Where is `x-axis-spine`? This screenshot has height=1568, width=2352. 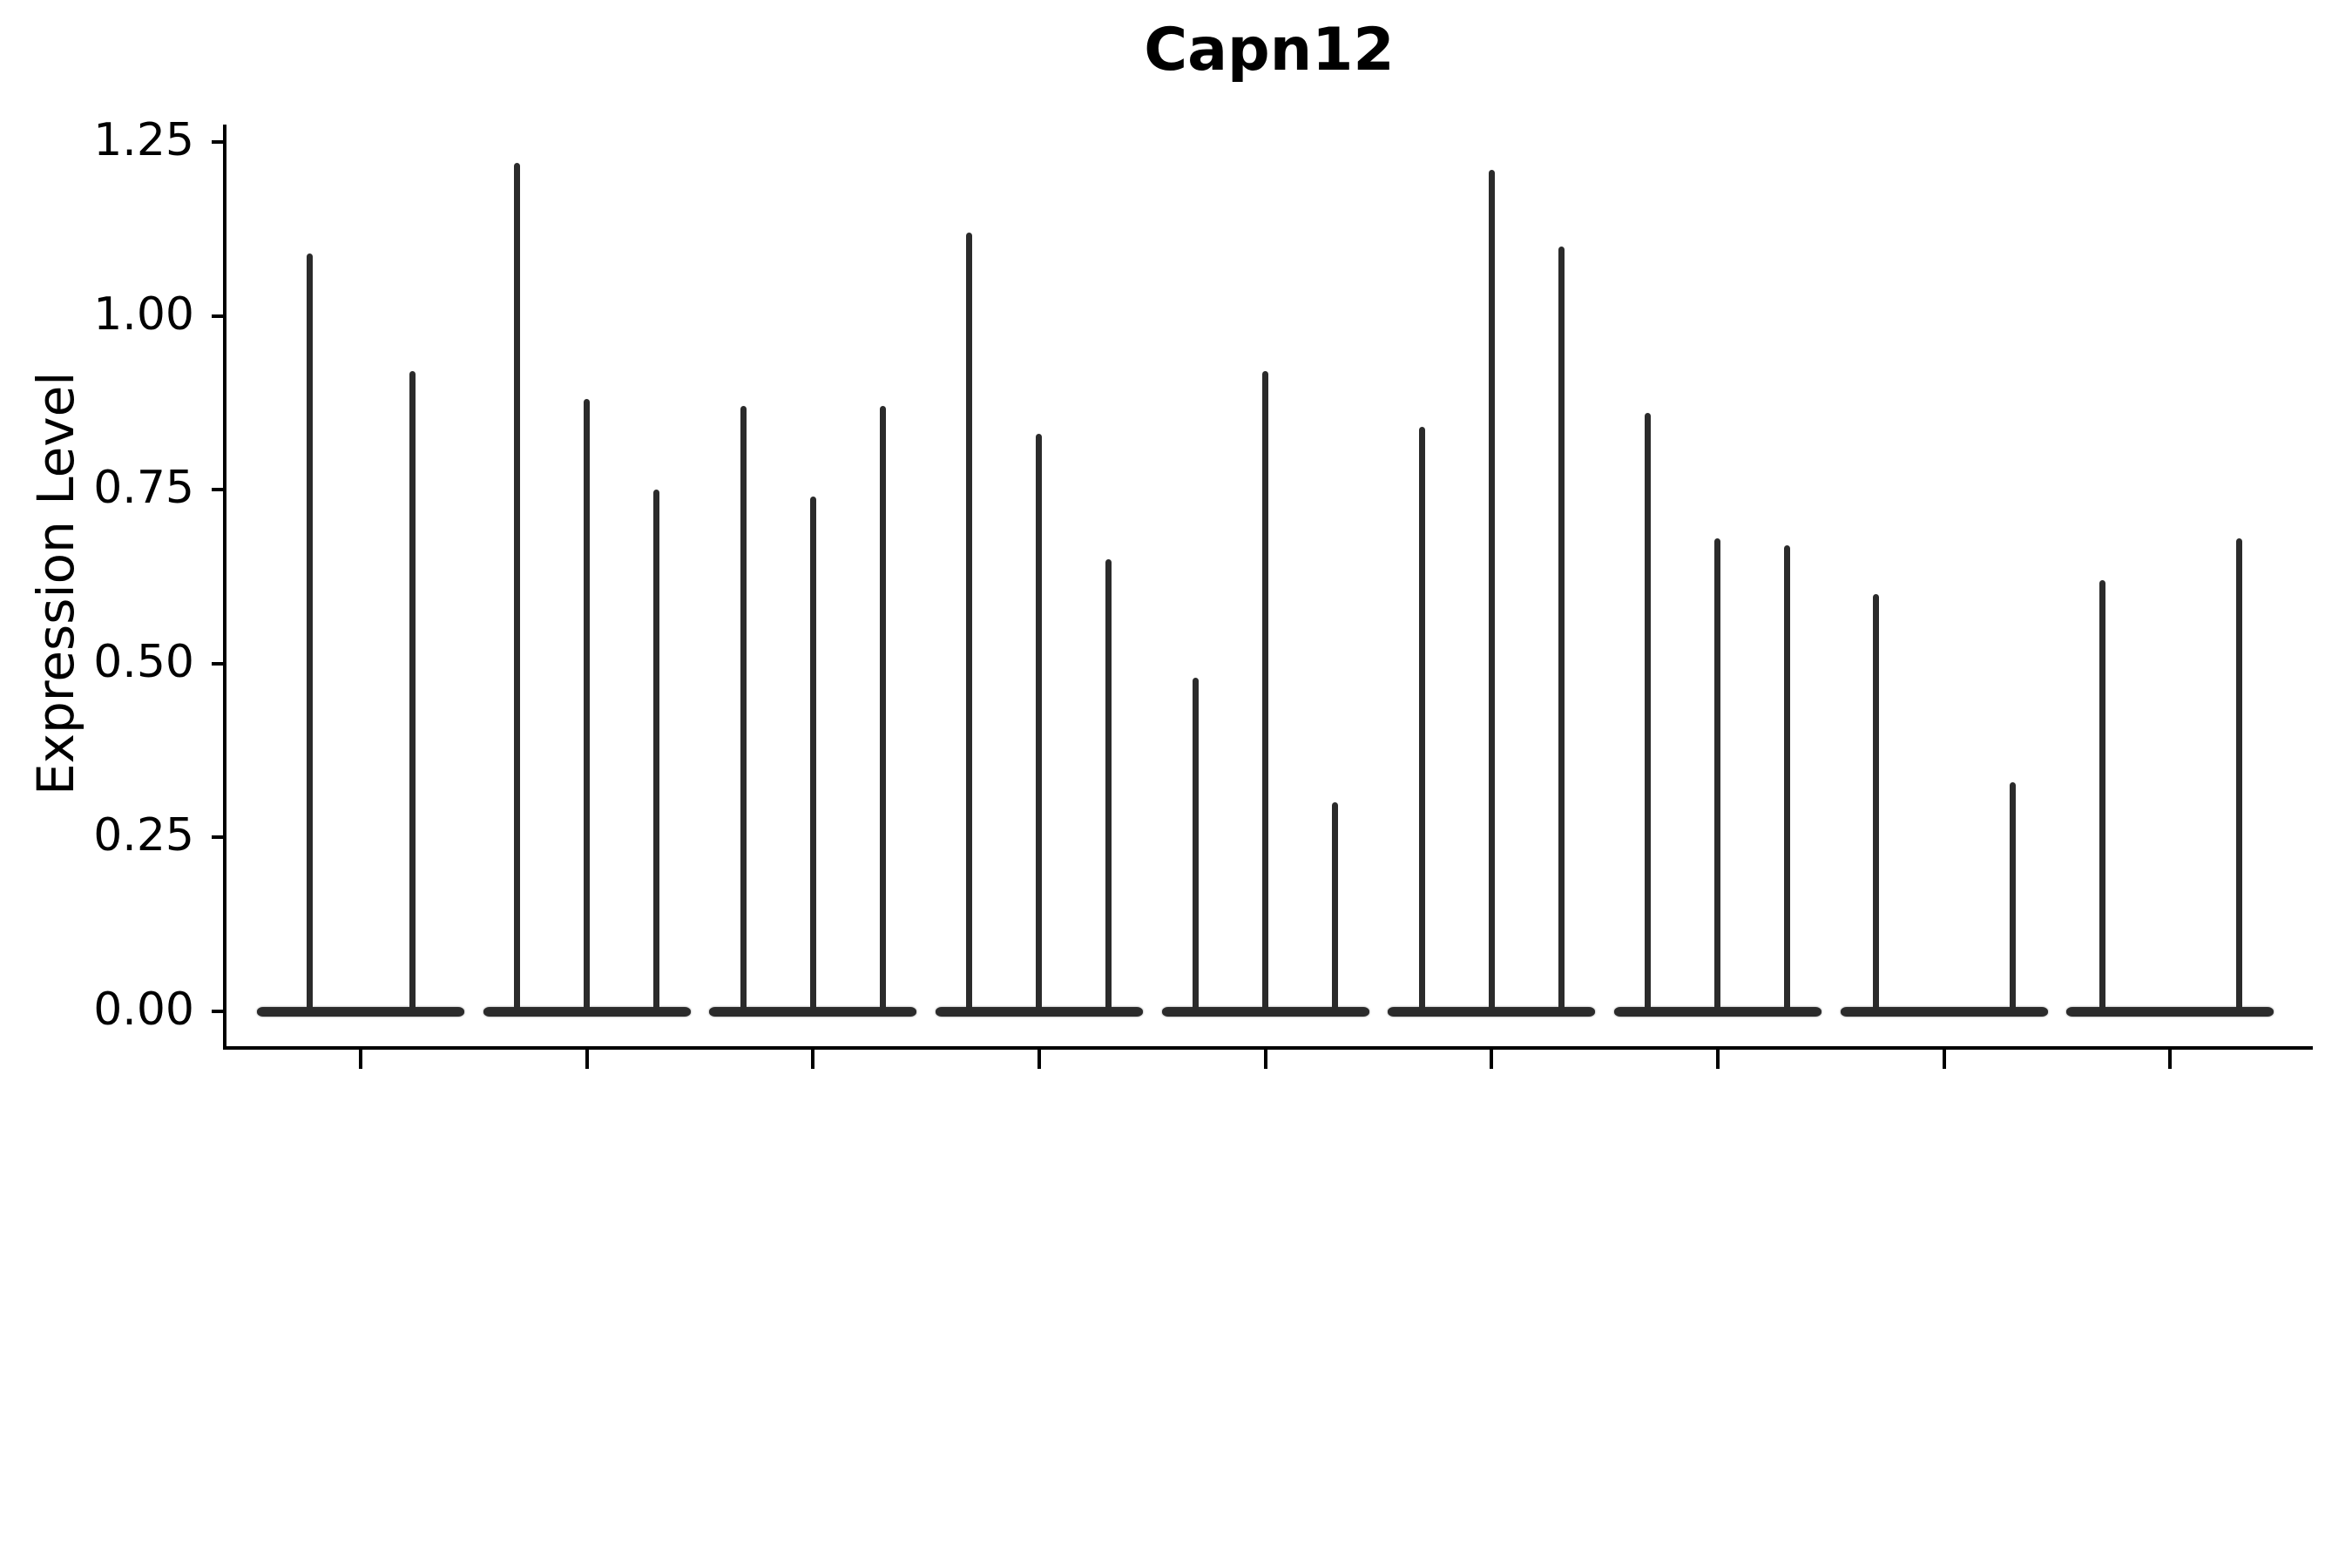
x-axis-spine is located at coordinates (1268, 1048).